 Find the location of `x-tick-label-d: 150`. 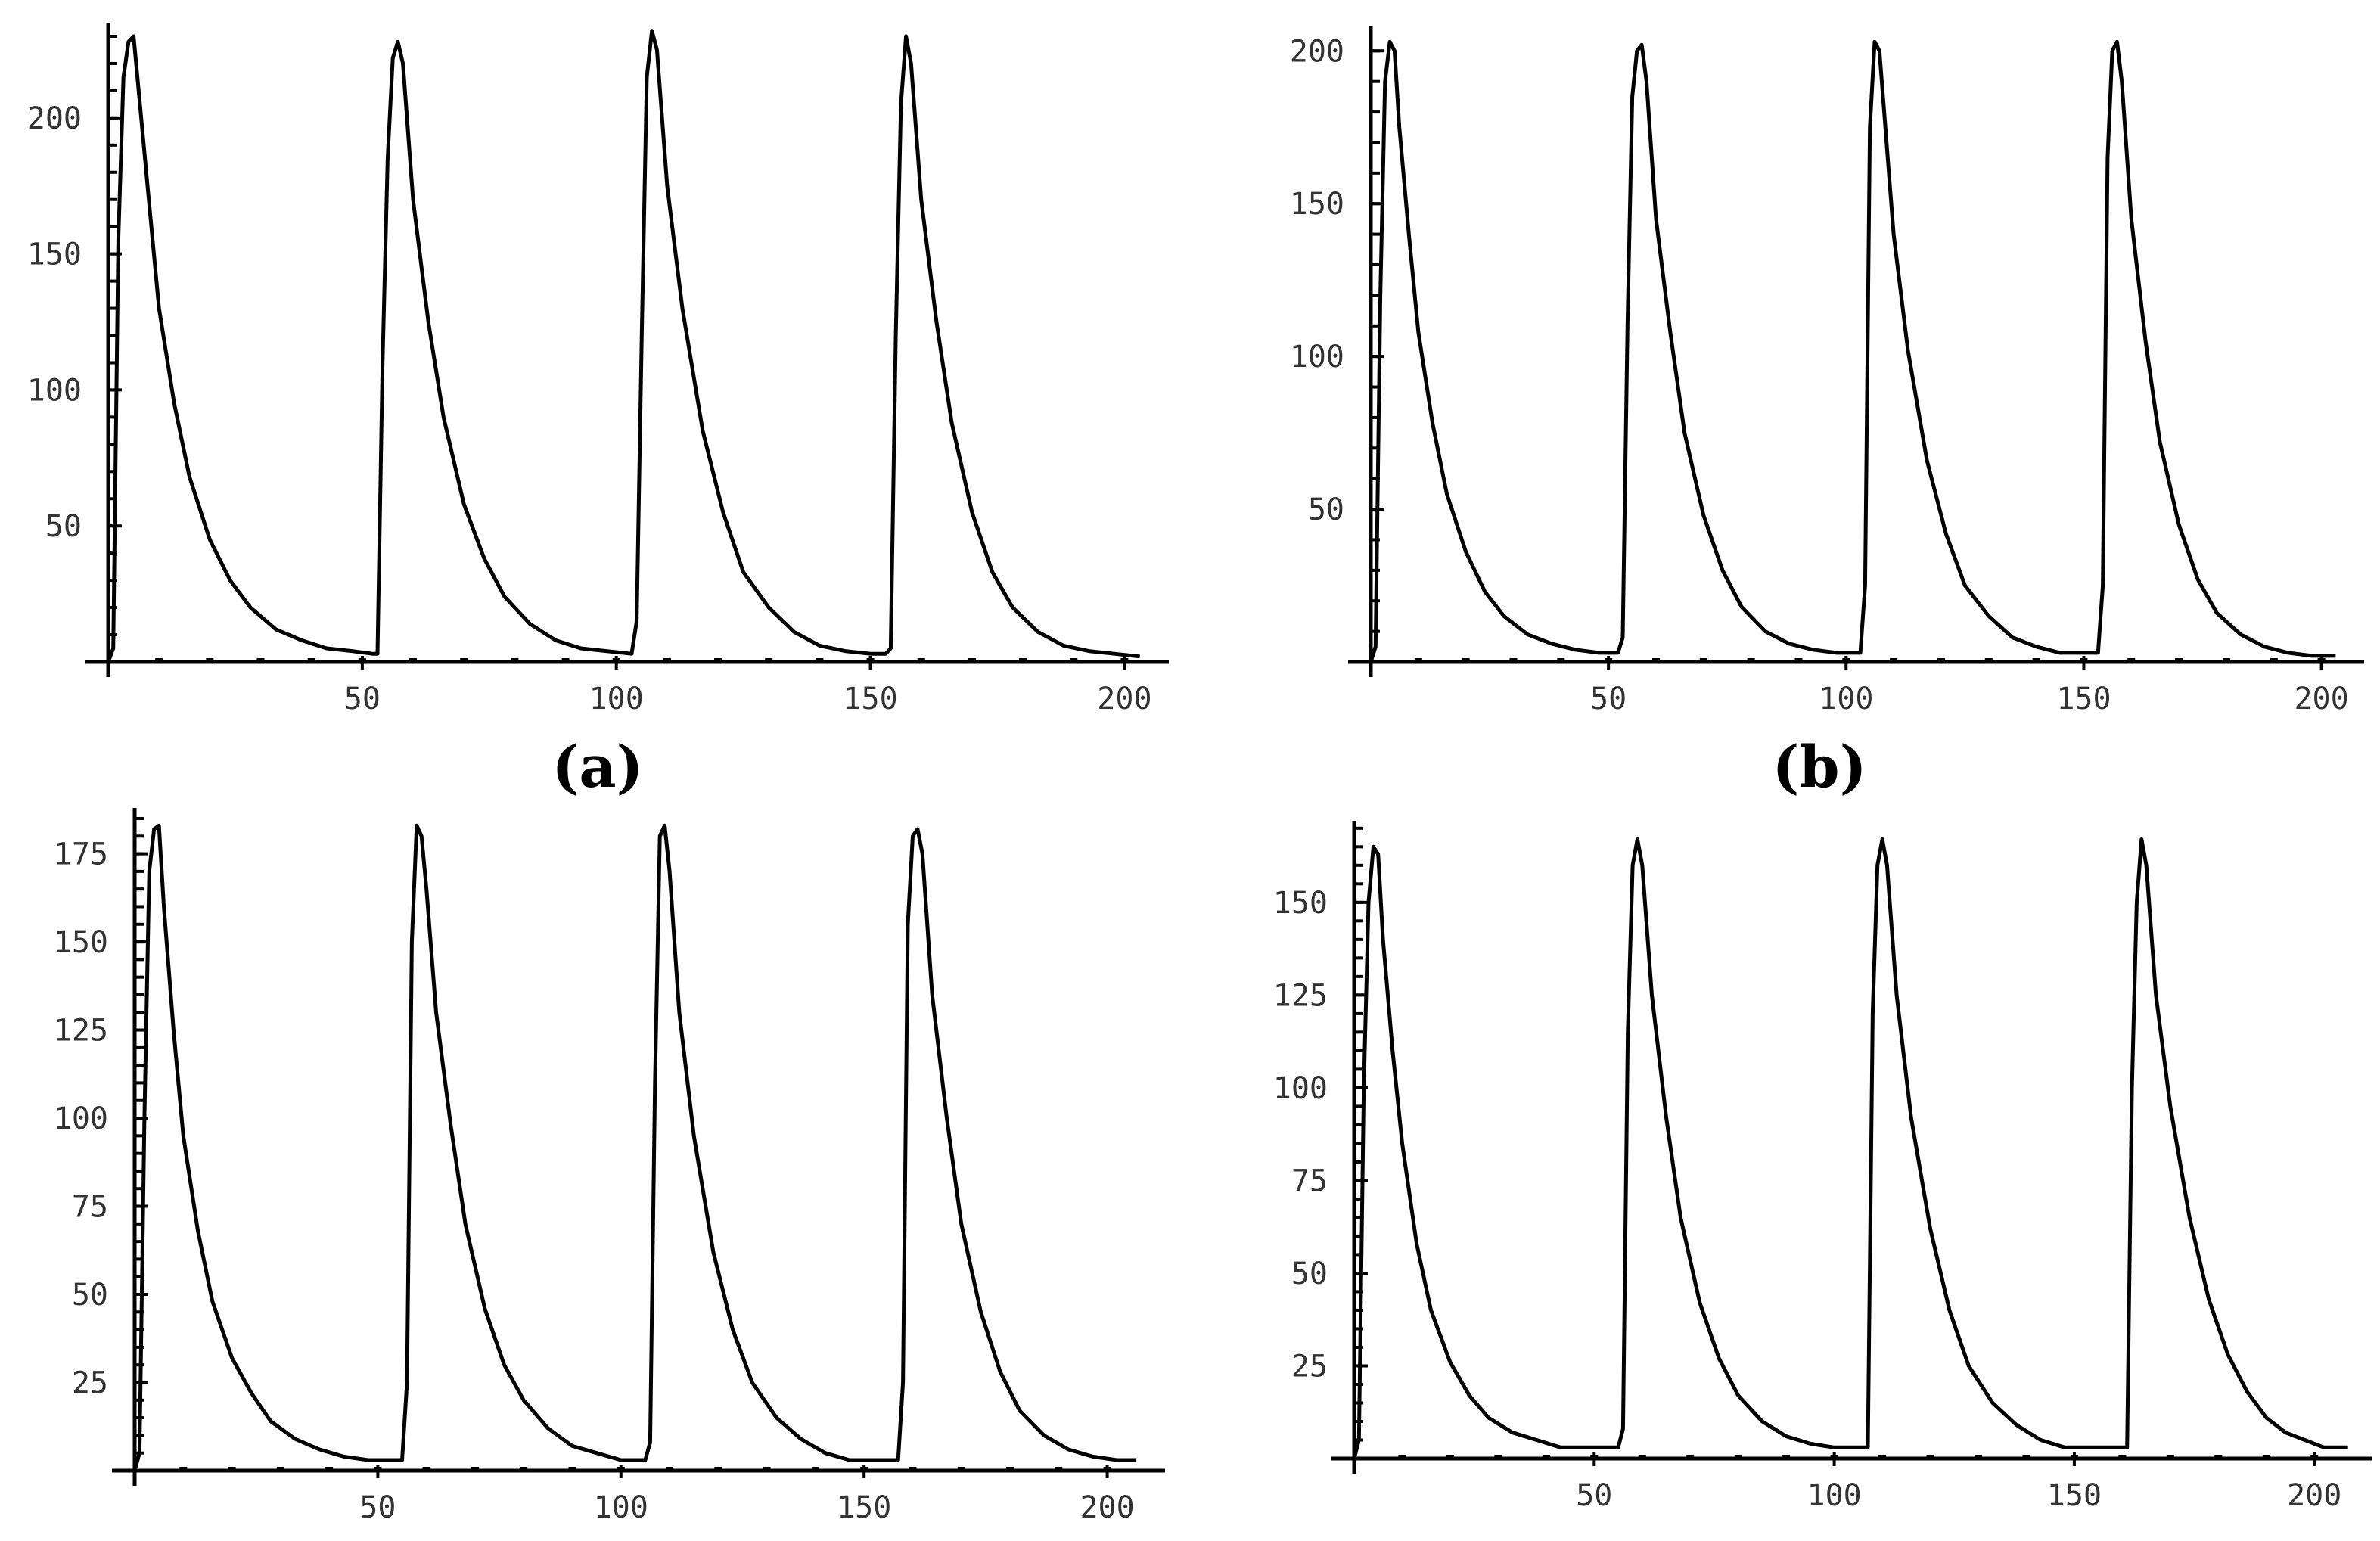

x-tick-label-d: 150 is located at coordinates (2074, 1495).